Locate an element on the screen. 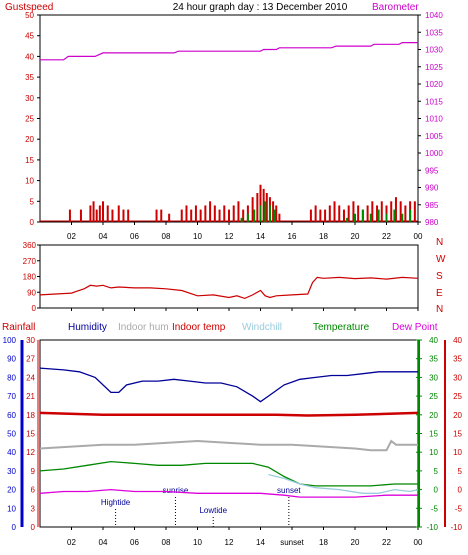 This screenshot has height=555, width=468. humidity-ytick-label: 20 is located at coordinates (11, 490).